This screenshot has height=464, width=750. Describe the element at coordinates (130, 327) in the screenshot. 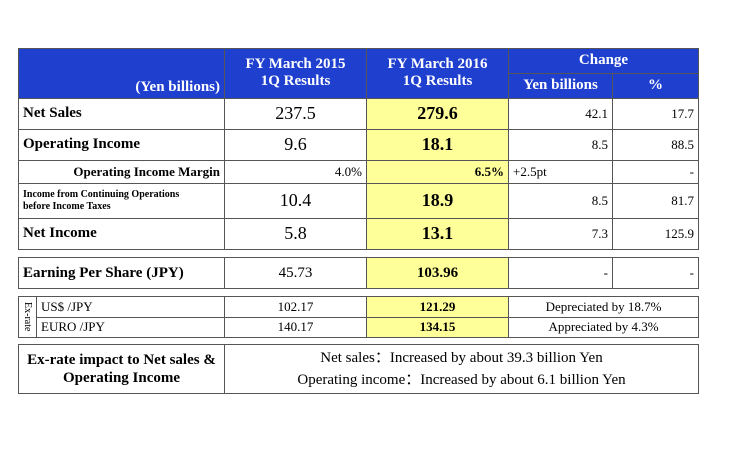

I see `exrate-row-label: EURO /JPY` at that location.